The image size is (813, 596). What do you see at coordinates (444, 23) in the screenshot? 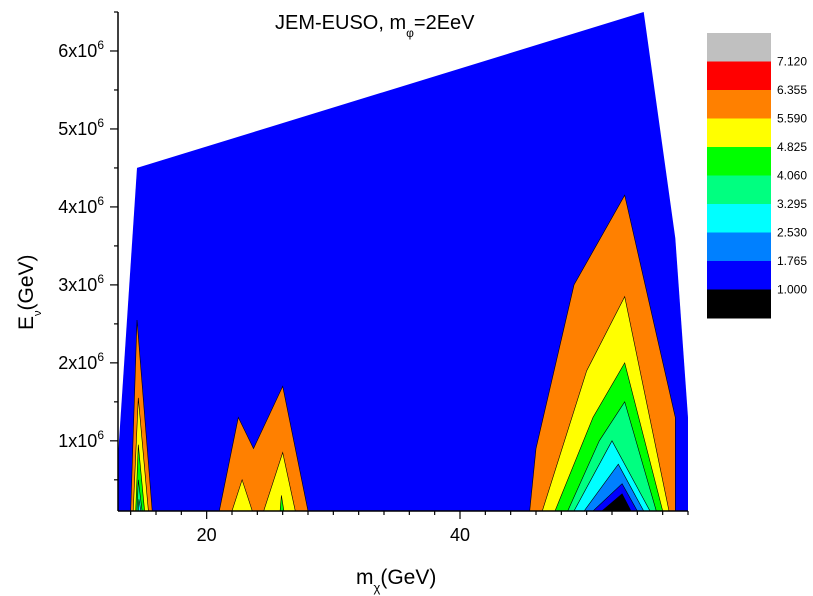
I see `chart-title-suffix: =2EeV` at bounding box center [444, 23].